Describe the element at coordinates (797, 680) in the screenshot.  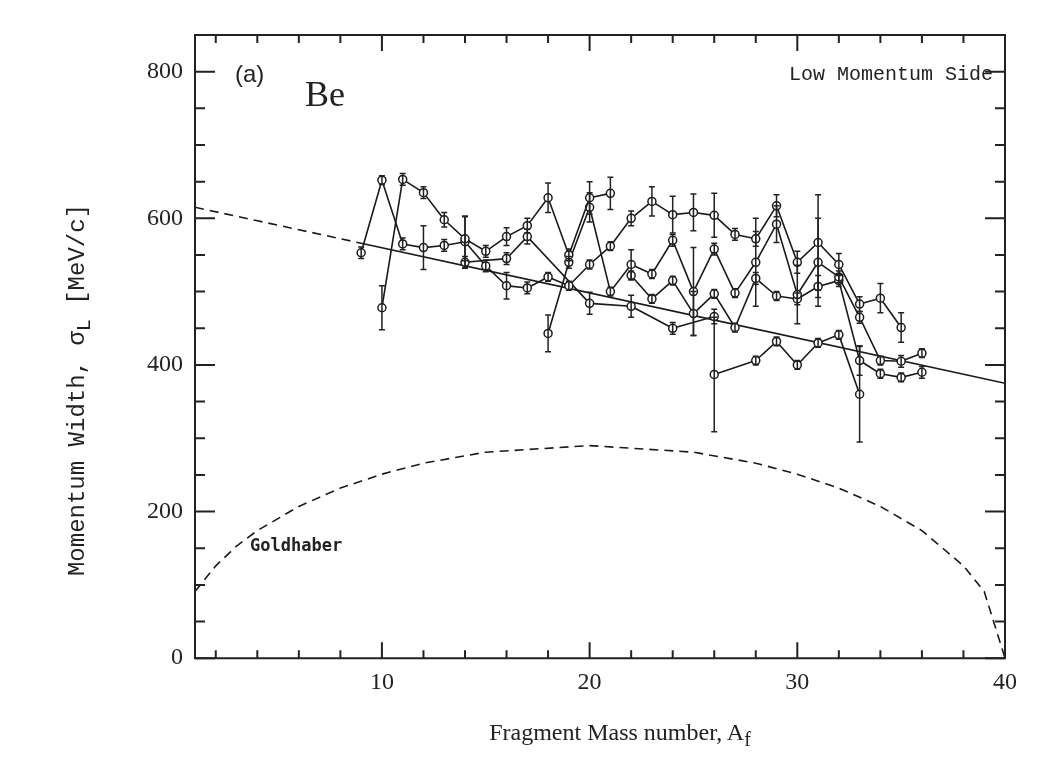
I see `x-tick-label: 30` at that location.